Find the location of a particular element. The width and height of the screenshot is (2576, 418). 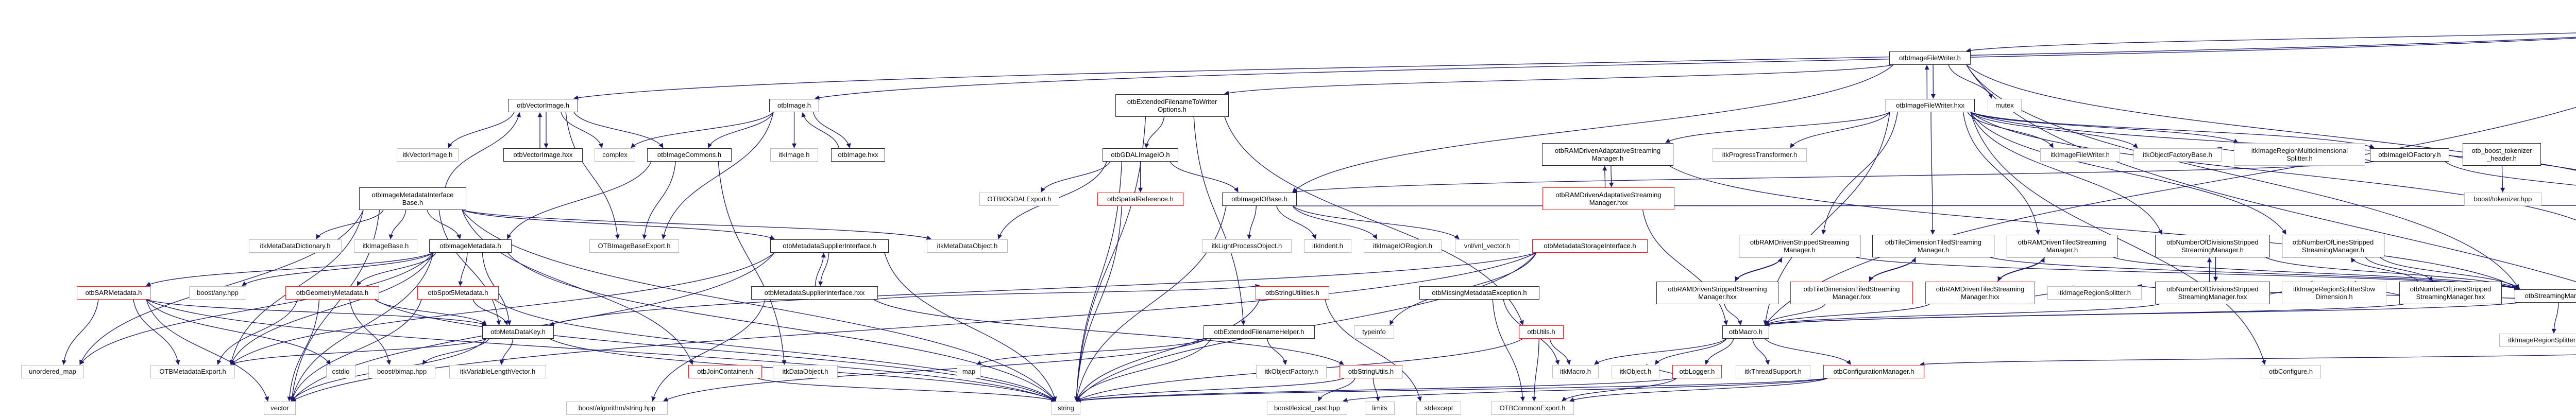

node-complex: complex is located at coordinates (615, 155).